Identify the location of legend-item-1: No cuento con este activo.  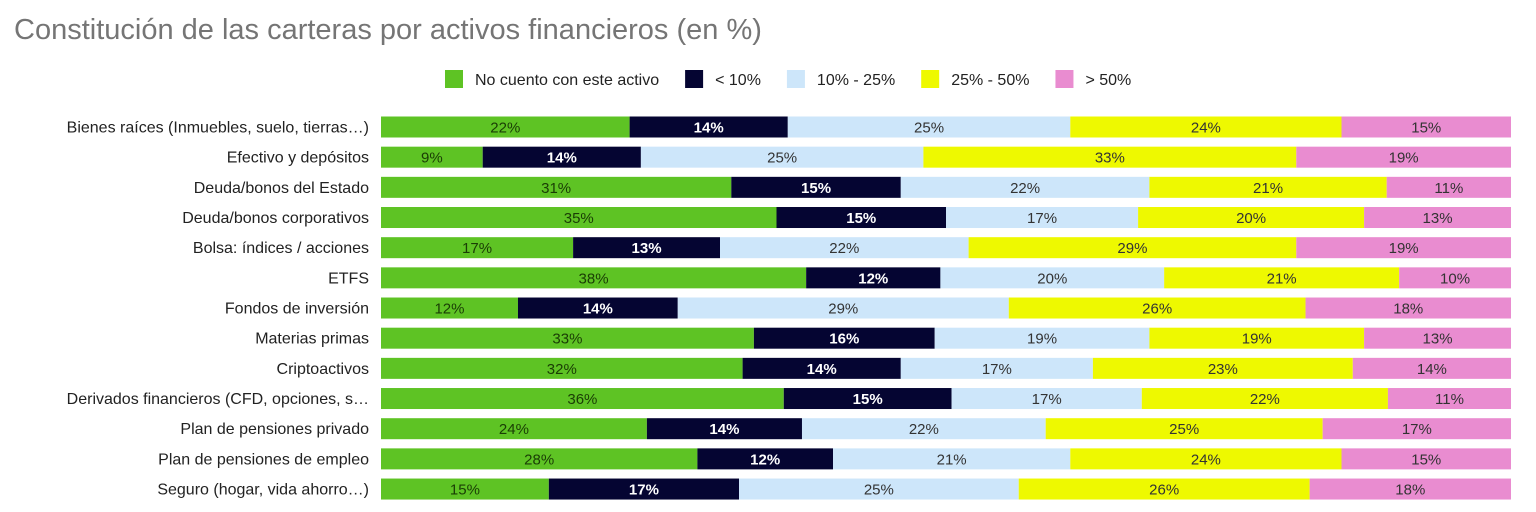
(552, 79).